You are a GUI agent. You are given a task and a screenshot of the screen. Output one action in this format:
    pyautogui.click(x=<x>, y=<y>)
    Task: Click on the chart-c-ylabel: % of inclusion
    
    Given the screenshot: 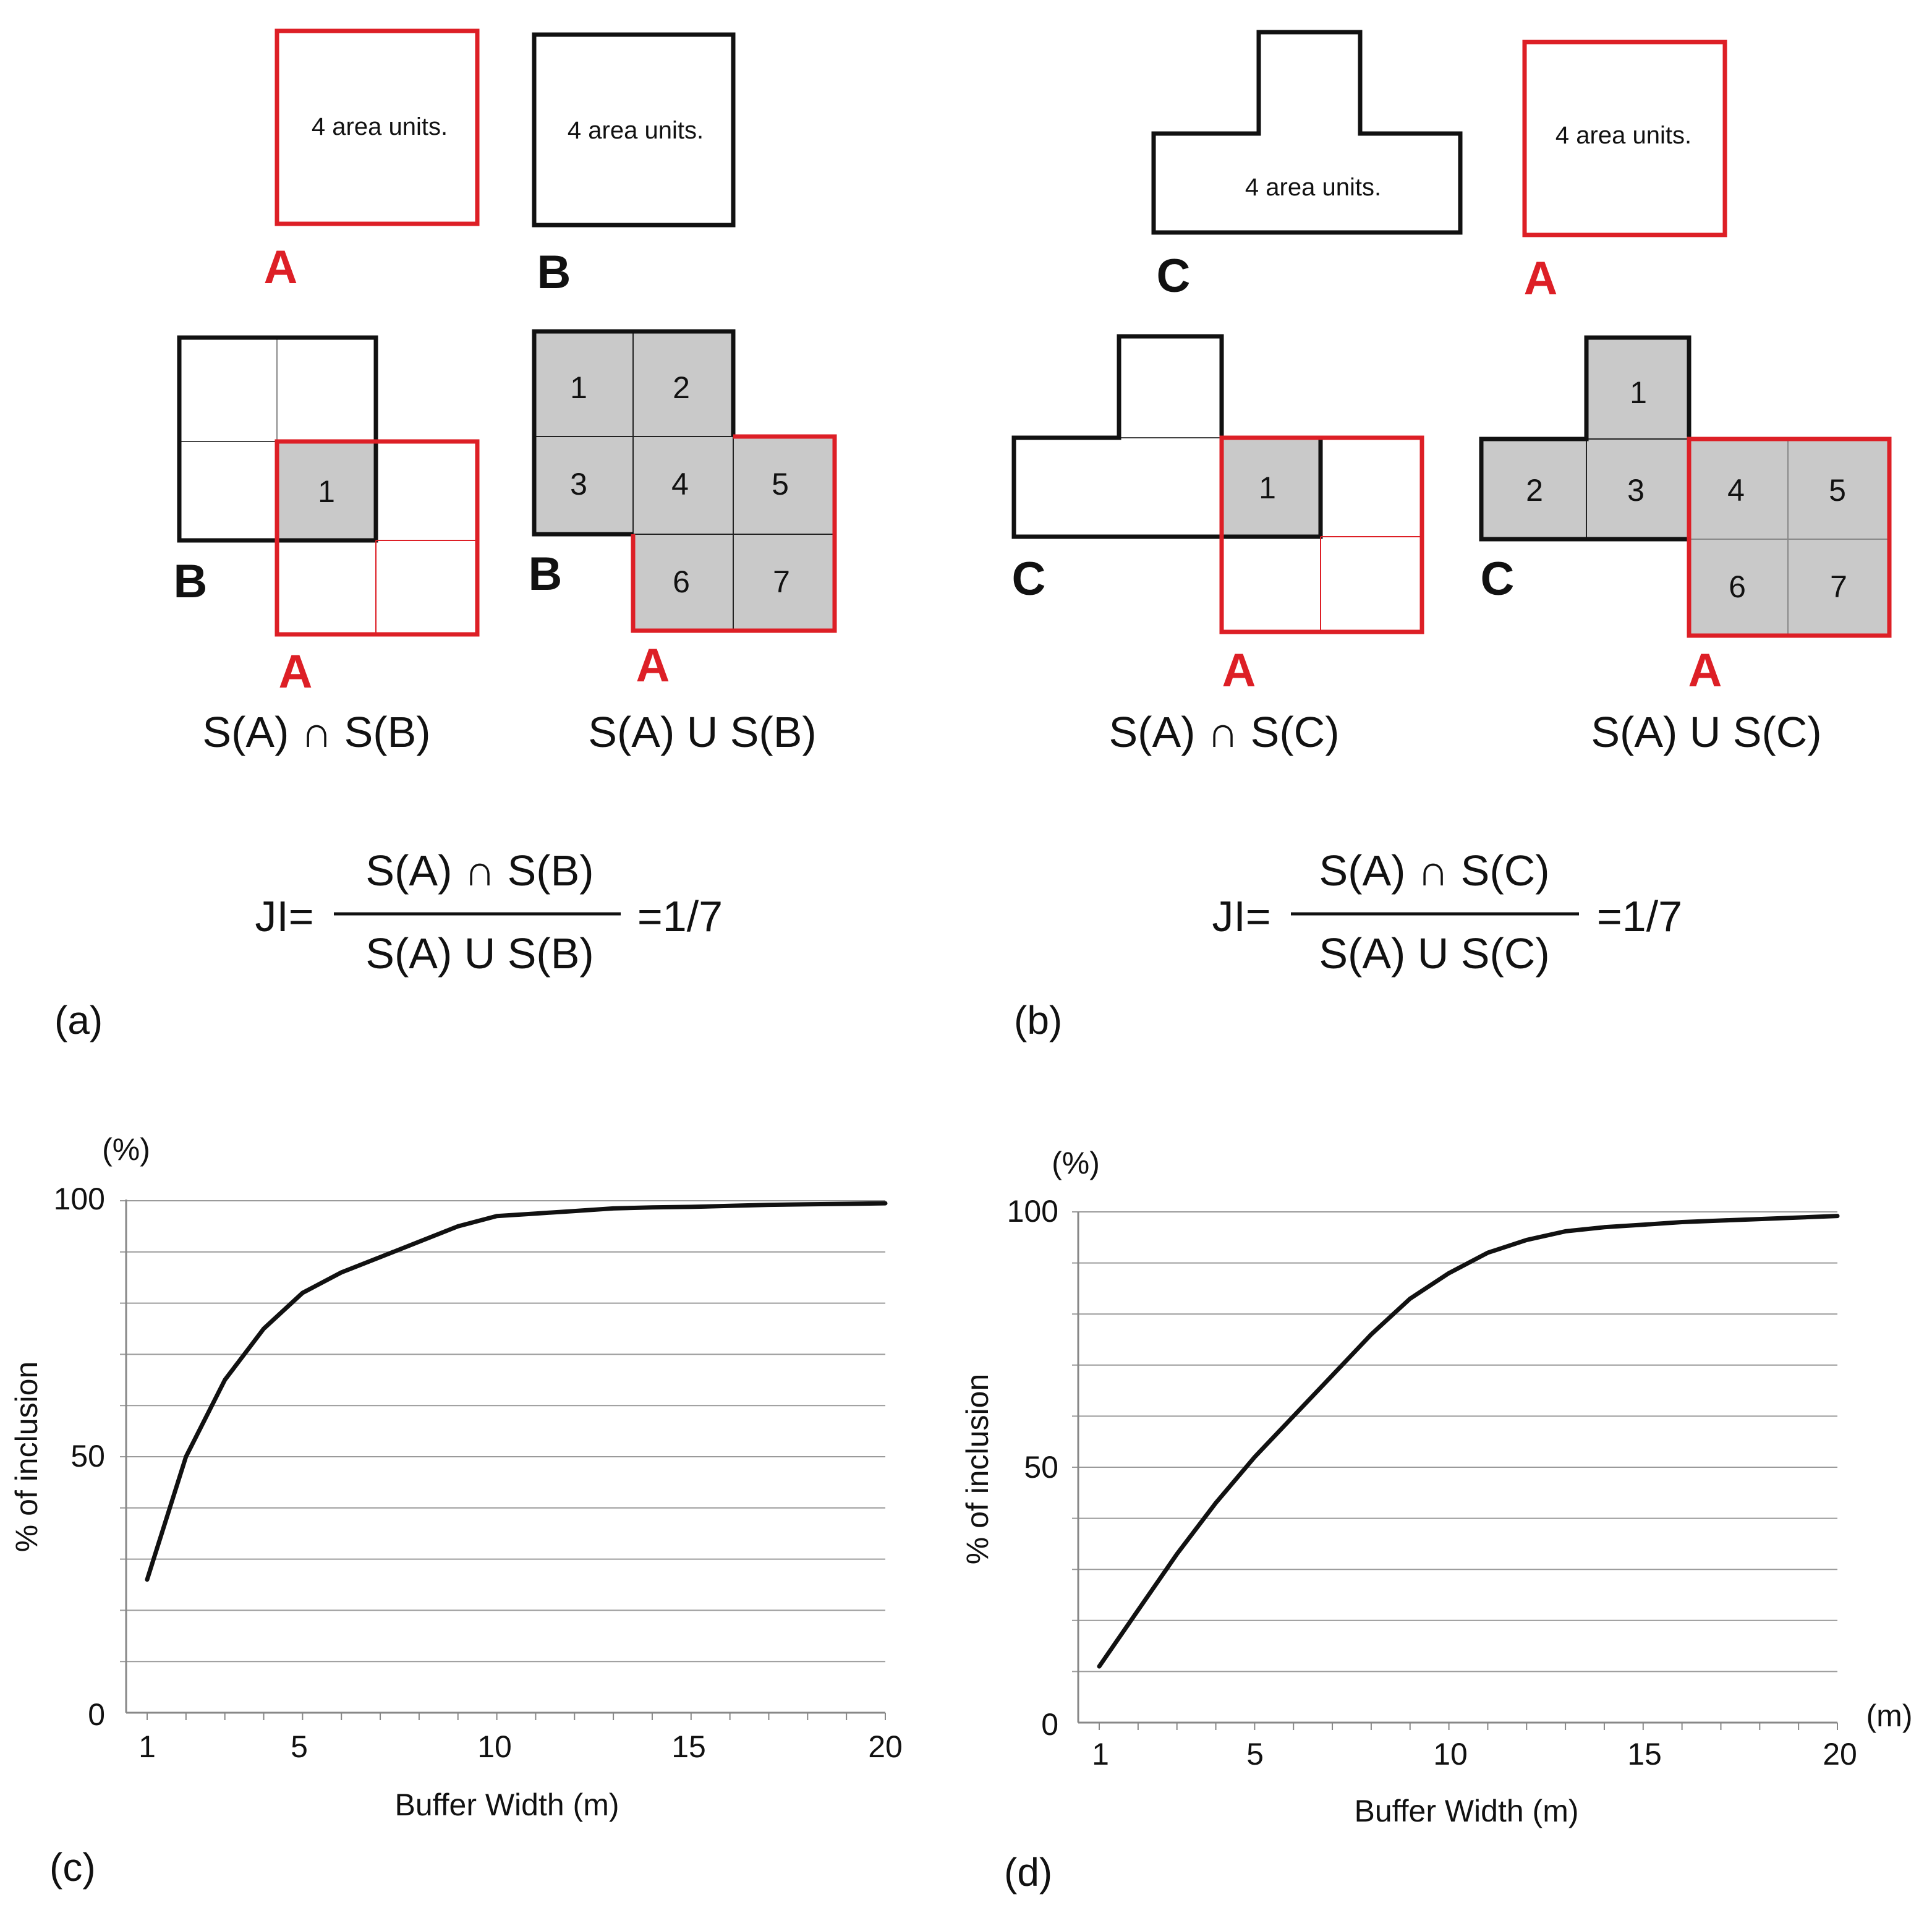 What is the action you would take?
    pyautogui.click(x=26, y=1457)
    